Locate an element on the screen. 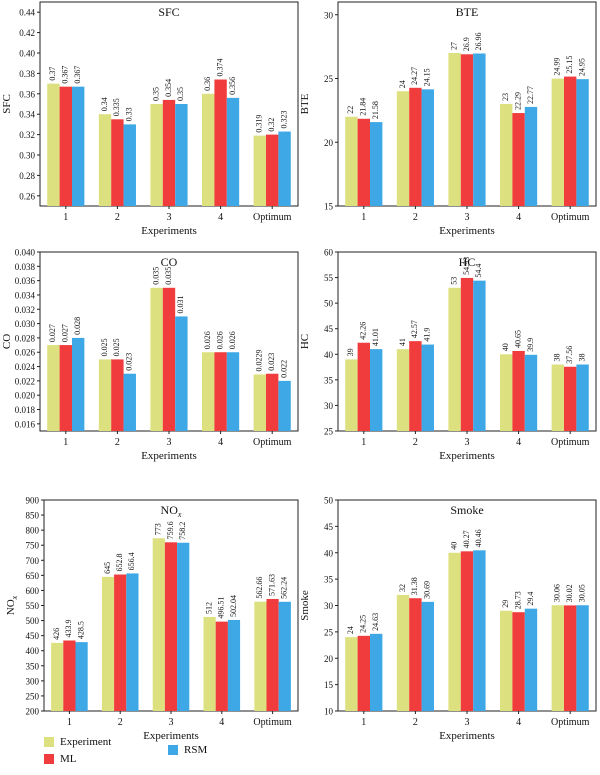  data-label: 24.27 is located at coordinates (414, 76).